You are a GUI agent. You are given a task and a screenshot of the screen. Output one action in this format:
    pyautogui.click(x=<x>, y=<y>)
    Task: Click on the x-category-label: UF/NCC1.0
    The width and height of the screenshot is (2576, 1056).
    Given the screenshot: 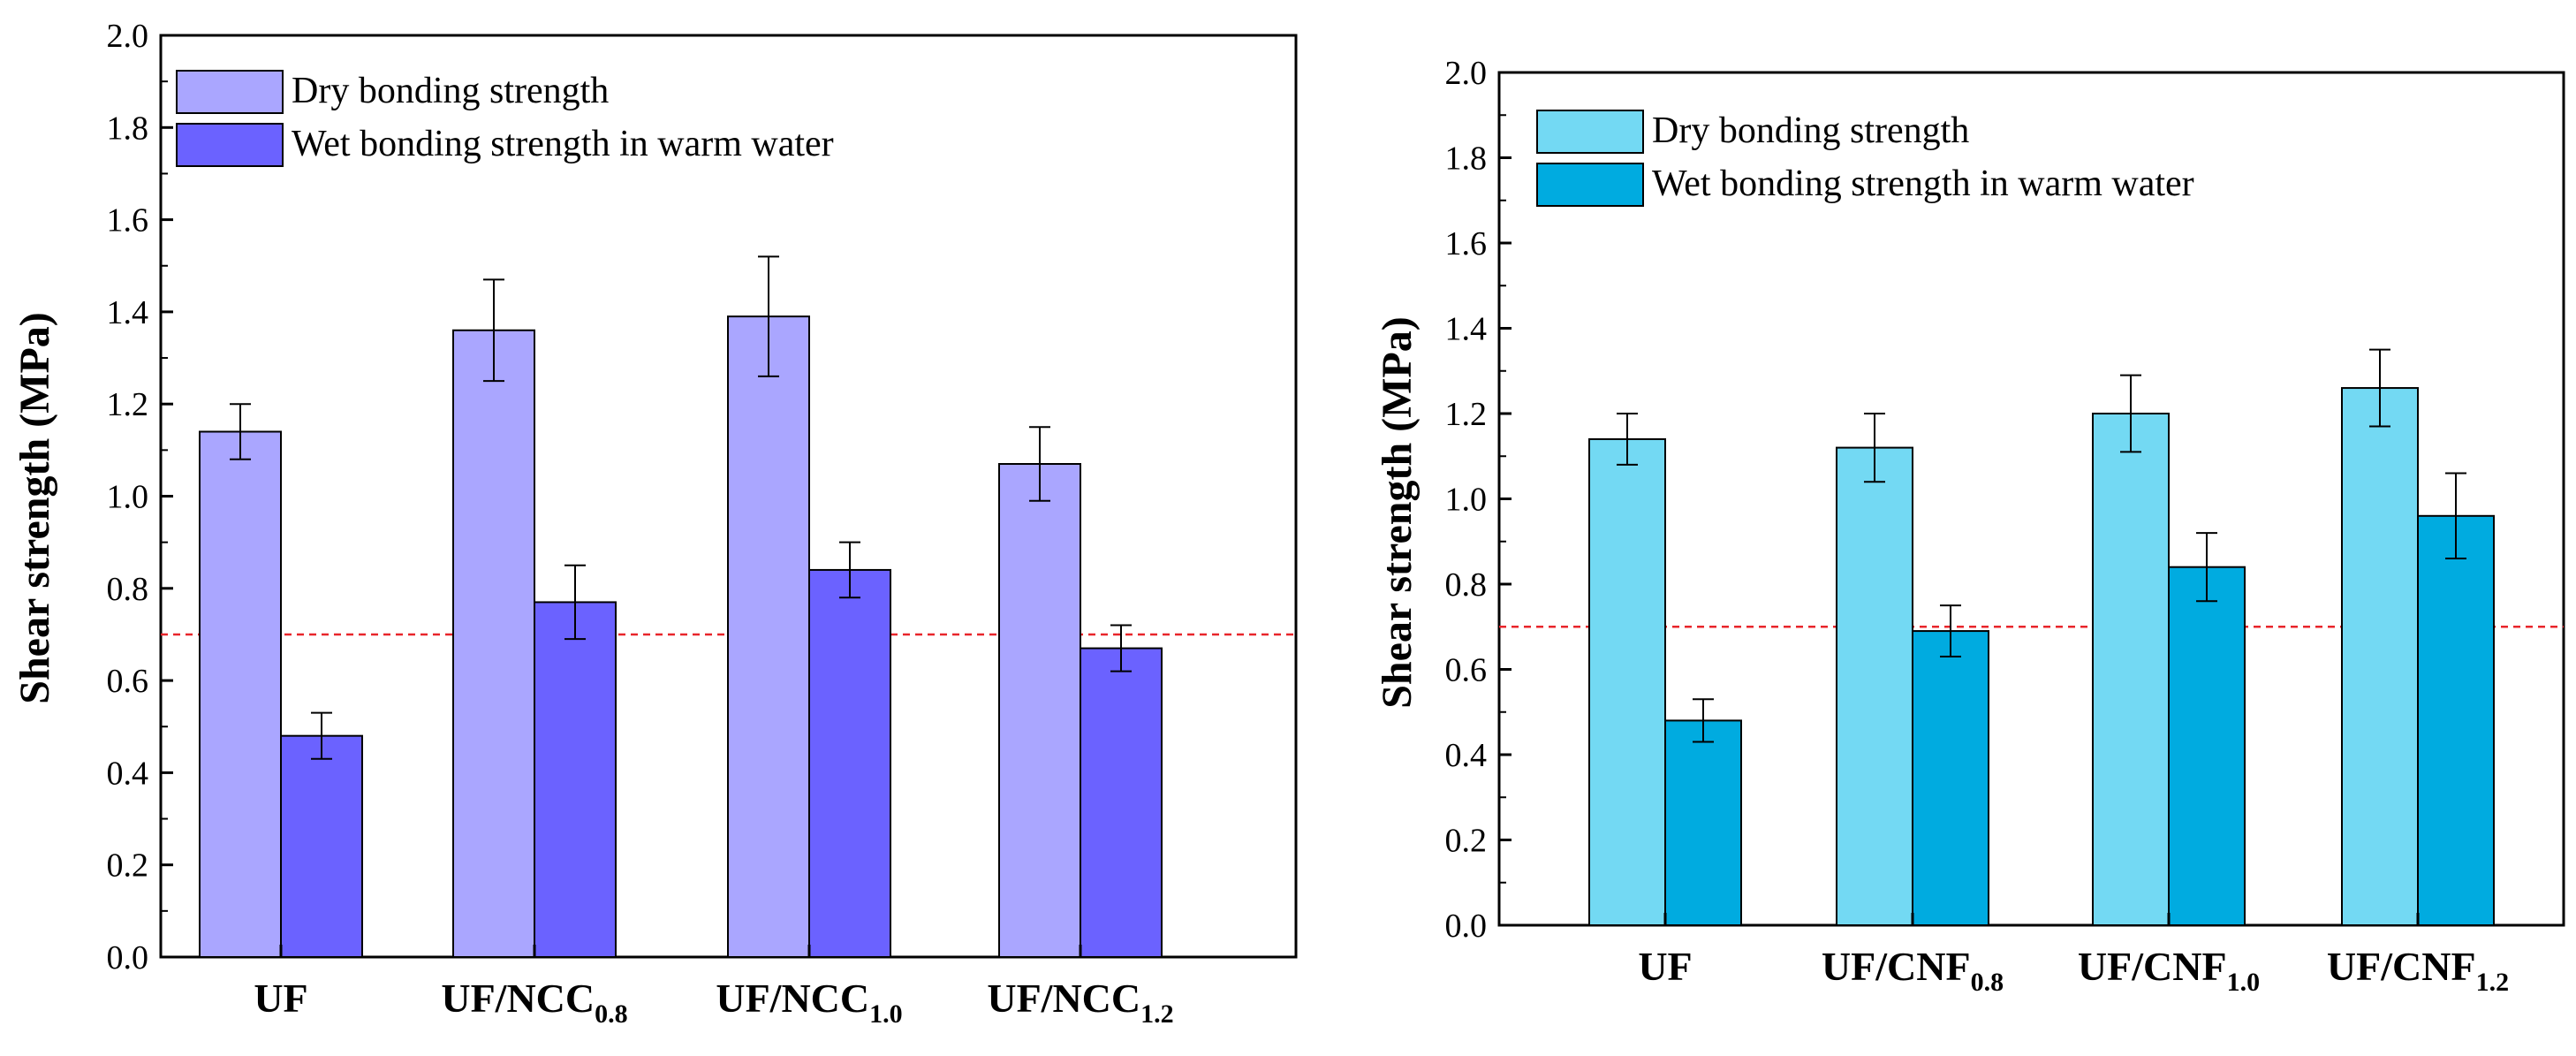 What is the action you would take?
    pyautogui.click(x=809, y=1002)
    